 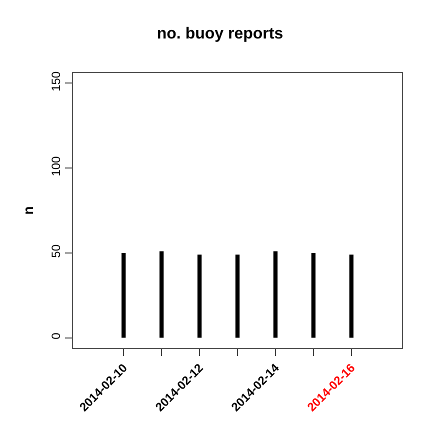 I want to click on y-tick-label: 100, so click(x=56, y=166).